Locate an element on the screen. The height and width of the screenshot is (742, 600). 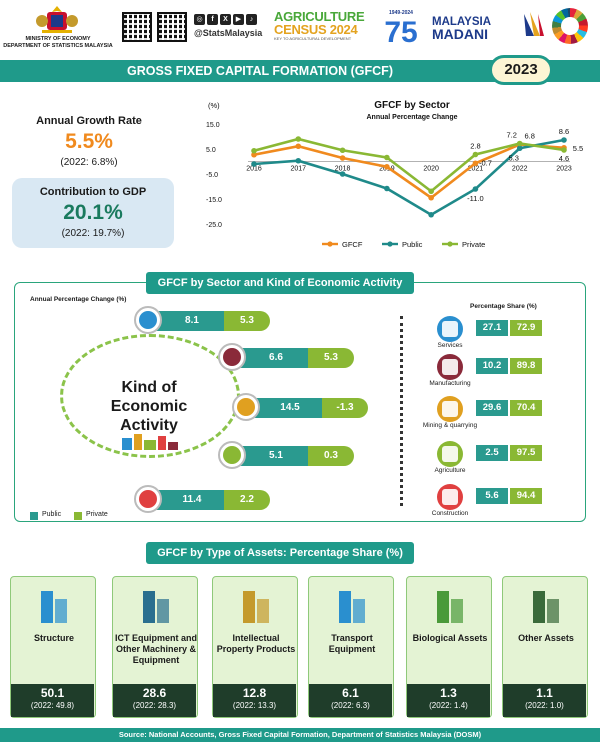
asset-value-box: 6.1 (2022: 6.3) is located at coordinates (350, 700).